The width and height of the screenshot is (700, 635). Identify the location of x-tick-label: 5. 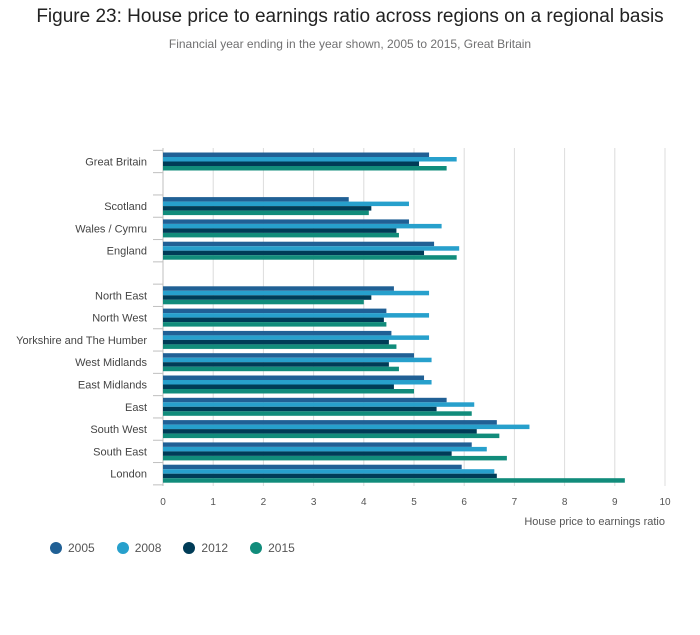
(414, 502).